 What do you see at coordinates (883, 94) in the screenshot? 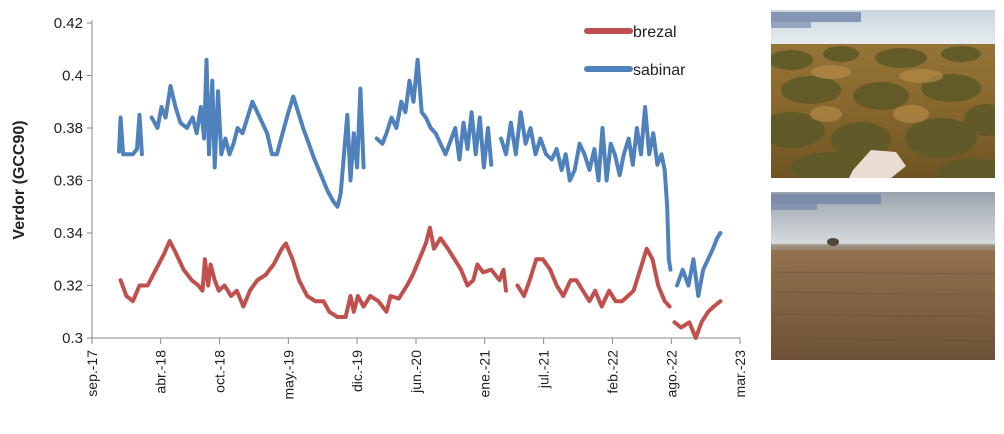
I see `brezal-sabinar-shrubland-photo` at bounding box center [883, 94].